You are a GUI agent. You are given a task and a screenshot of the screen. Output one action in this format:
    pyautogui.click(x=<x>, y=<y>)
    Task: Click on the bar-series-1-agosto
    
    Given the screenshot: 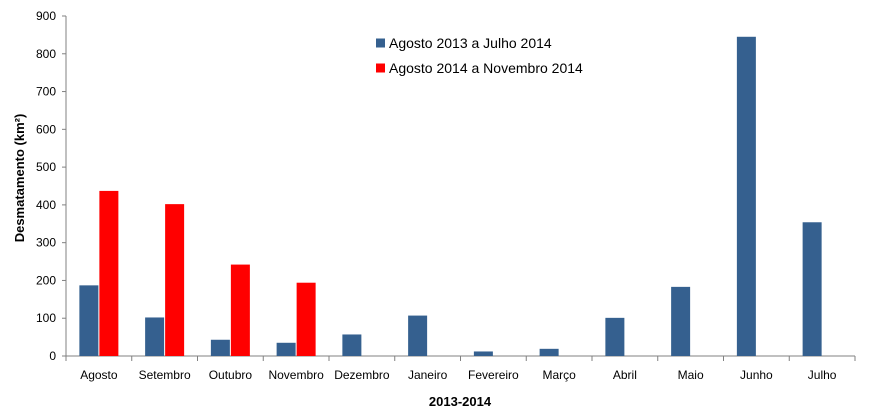 What is the action you would take?
    pyautogui.click(x=89, y=320)
    